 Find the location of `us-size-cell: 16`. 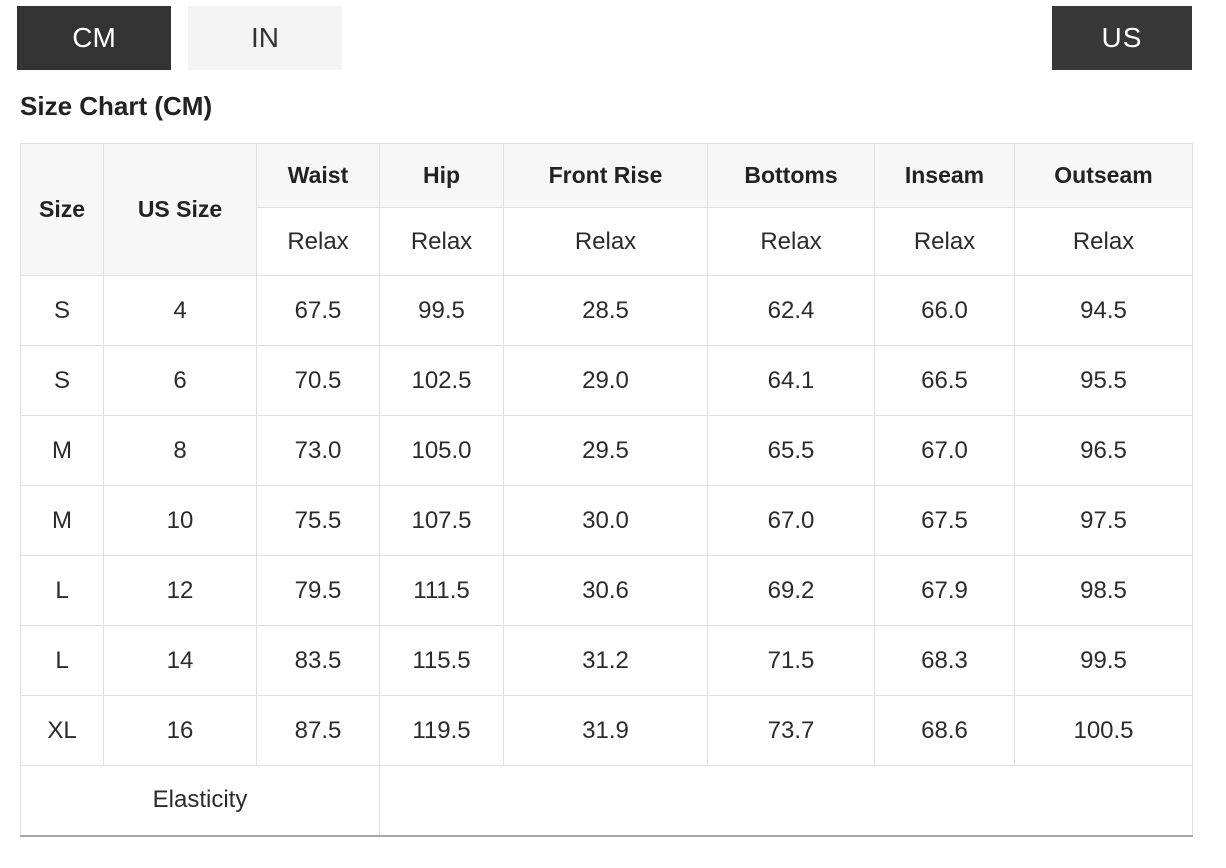

us-size-cell: 16 is located at coordinates (180, 730).